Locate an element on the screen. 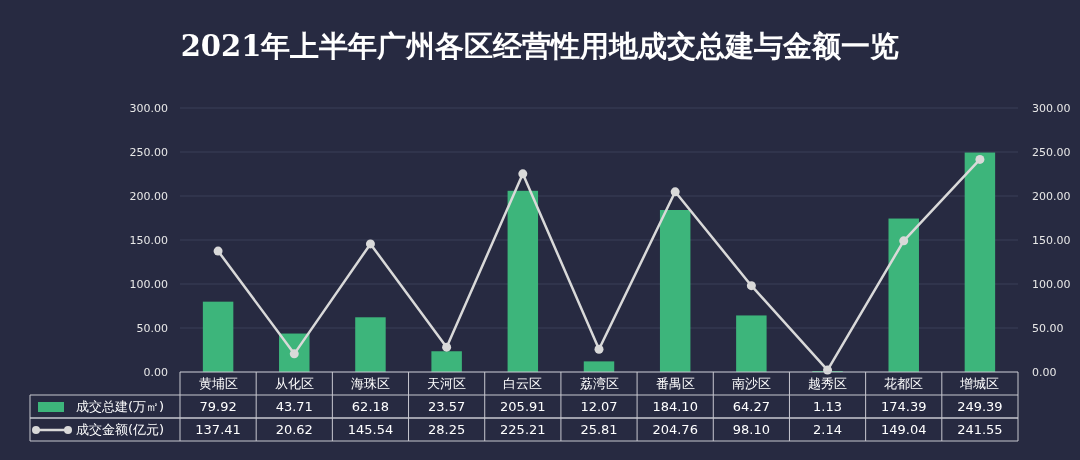 This screenshot has height=460, width=1080. x-tick-label: 荔湾区 is located at coordinates (599, 383).